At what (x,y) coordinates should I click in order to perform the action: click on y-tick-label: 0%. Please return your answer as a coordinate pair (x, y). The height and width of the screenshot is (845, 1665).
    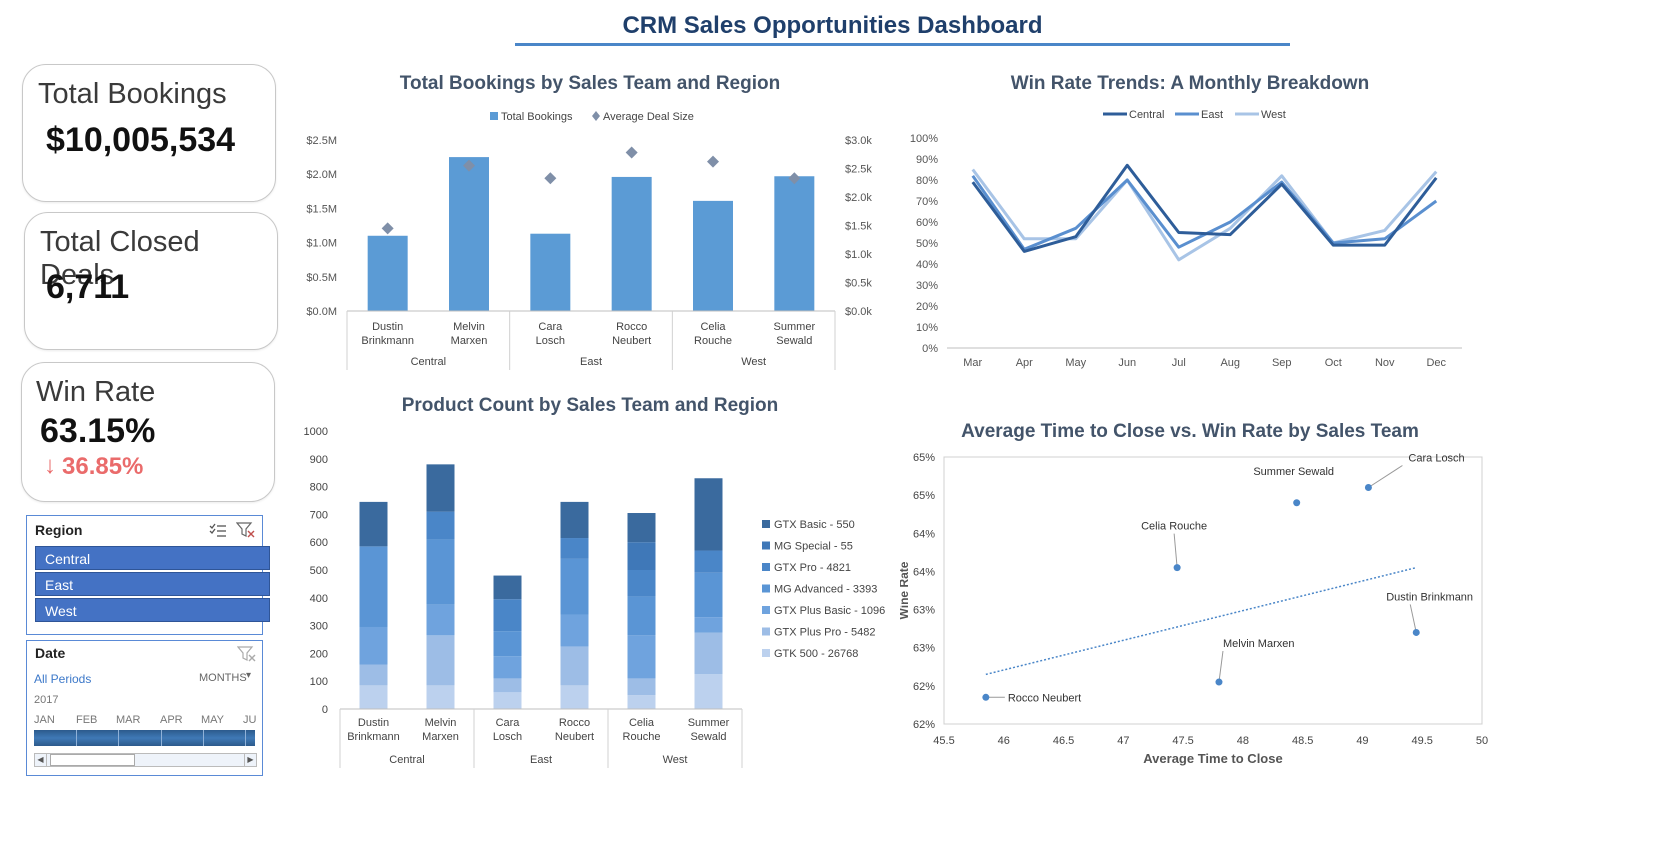
    Looking at the image, I should click on (930, 349).